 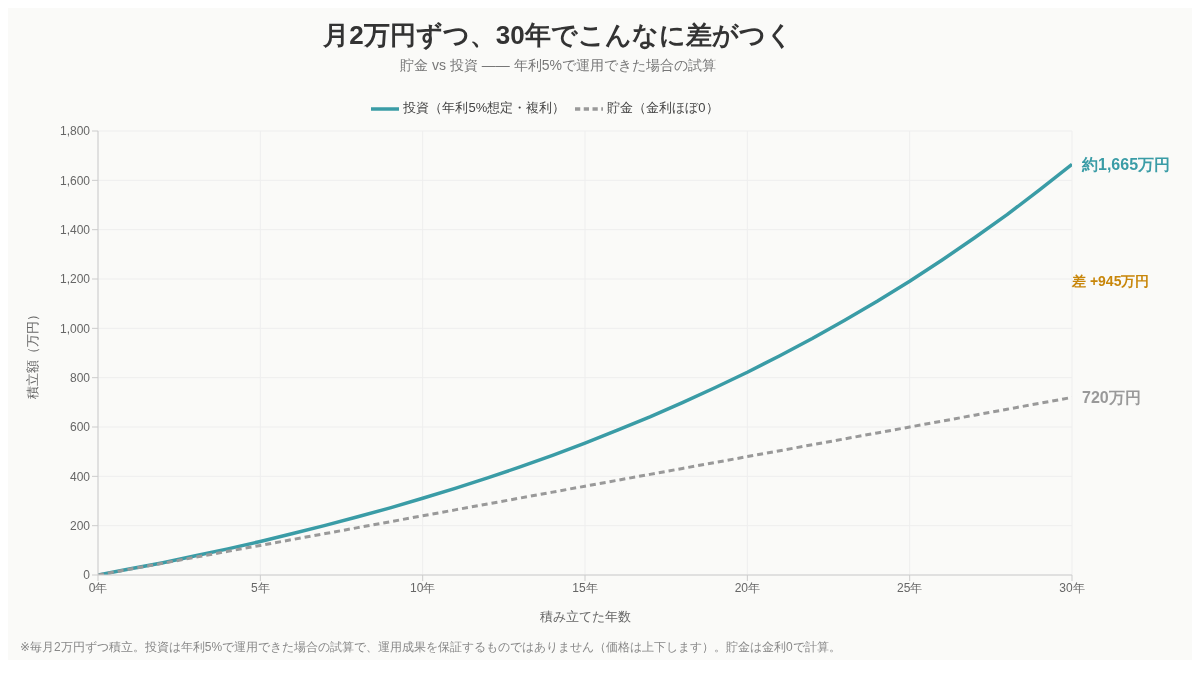 I want to click on legend-label: 貯金（金利ほぼ0）, so click(x=663, y=108).